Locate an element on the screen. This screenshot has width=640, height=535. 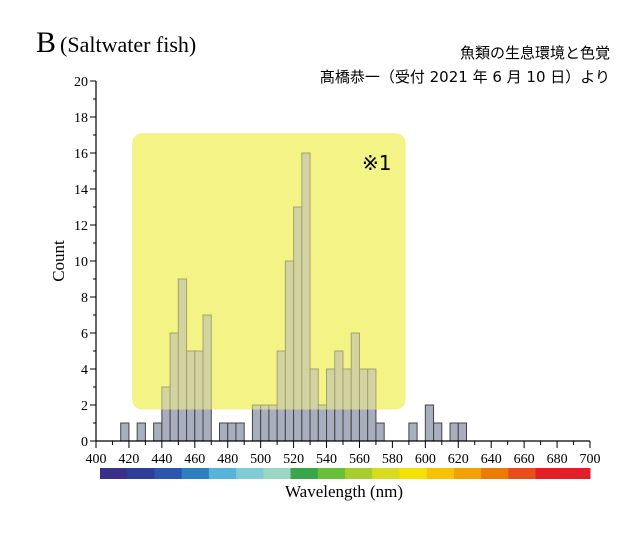
x-tick-label: 680 is located at coordinates (557, 459).